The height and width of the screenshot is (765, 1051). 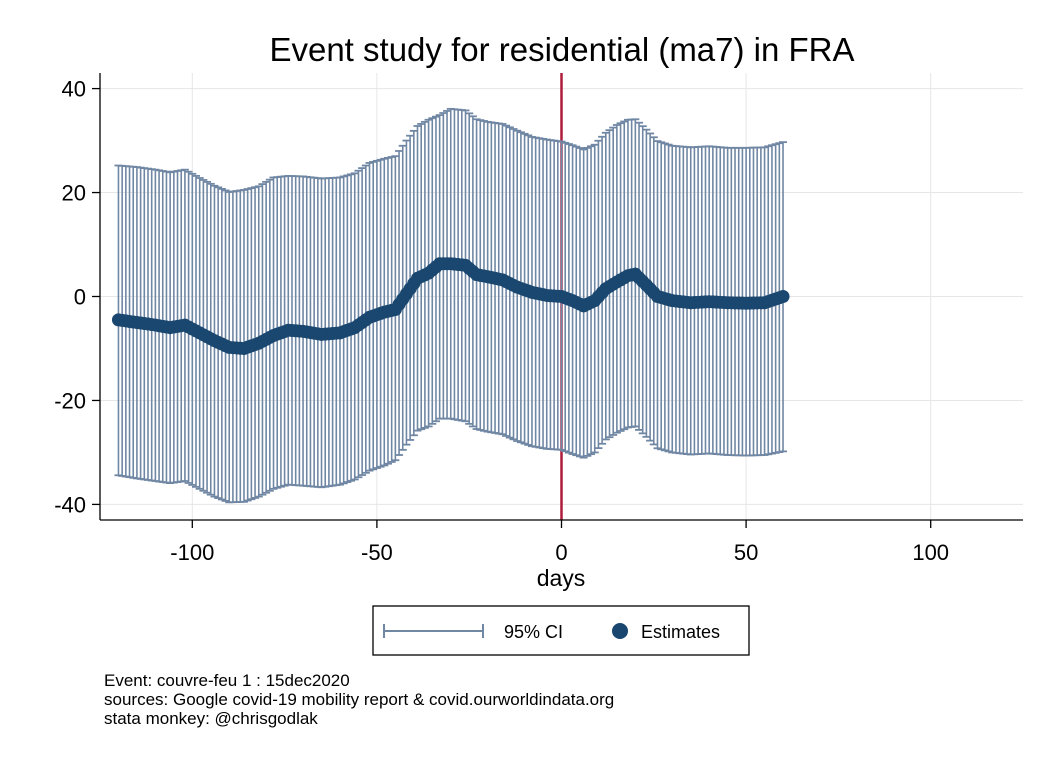 I want to click on legend-ci-key, so click(x=433, y=631).